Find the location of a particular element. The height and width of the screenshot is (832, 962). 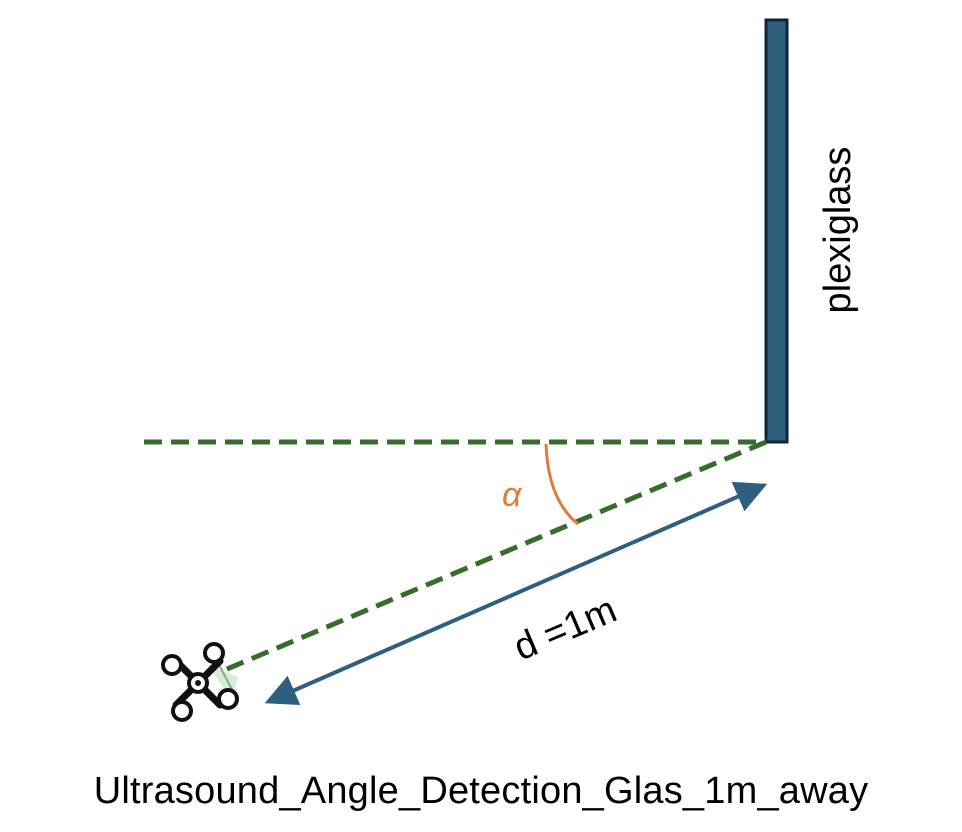

distance-arrow is located at coordinates (516, 593).